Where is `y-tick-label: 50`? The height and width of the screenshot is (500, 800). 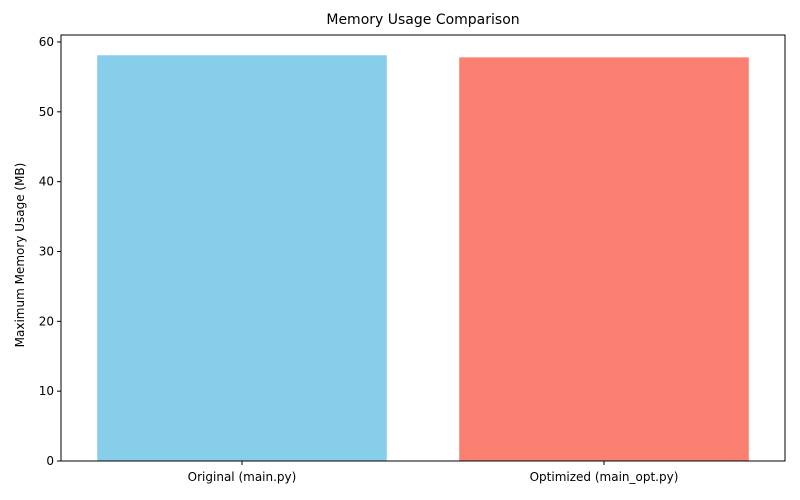 y-tick-label: 50 is located at coordinates (46, 112).